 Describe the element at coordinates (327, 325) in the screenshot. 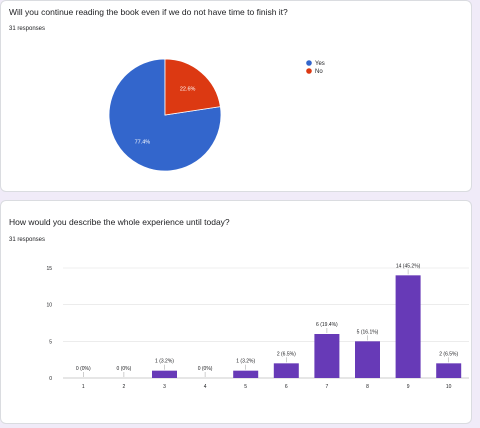

I see `data-label: 6 (19.4%)` at that location.